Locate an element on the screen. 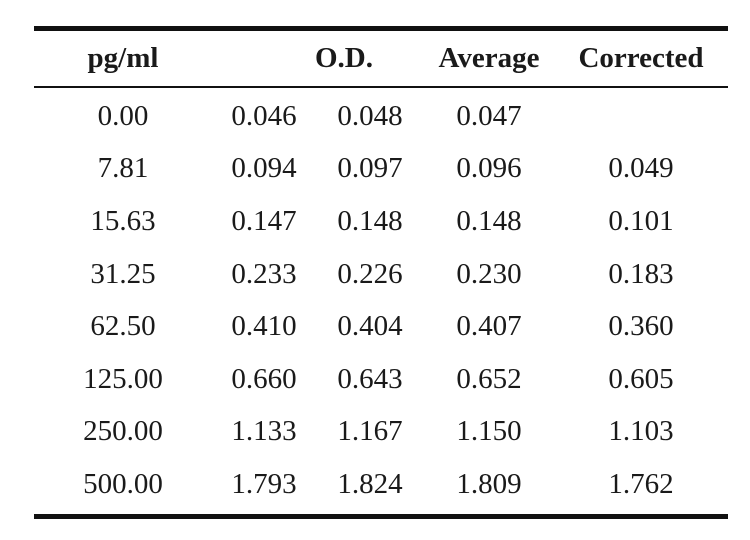 The image size is (750, 540). cell-average: 0.230 is located at coordinates (489, 273).